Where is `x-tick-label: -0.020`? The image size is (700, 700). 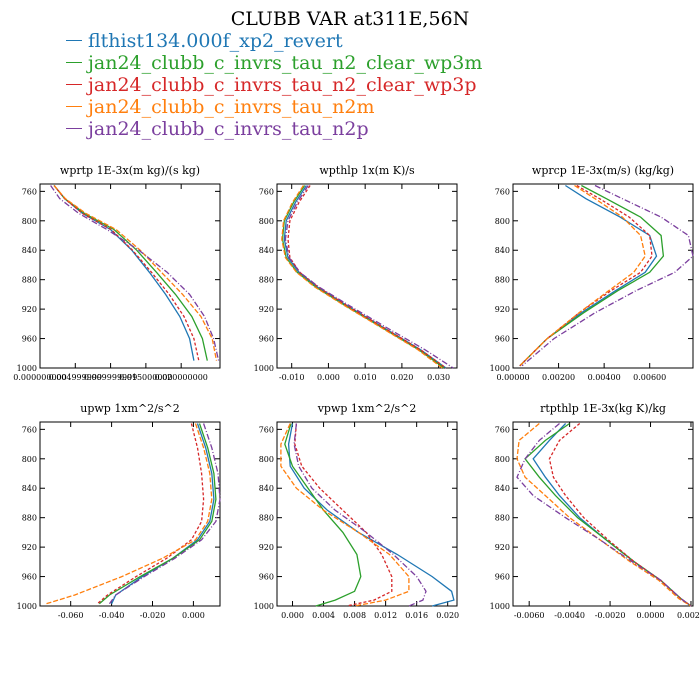 x-tick-label: -0.020 is located at coordinates (153, 615).